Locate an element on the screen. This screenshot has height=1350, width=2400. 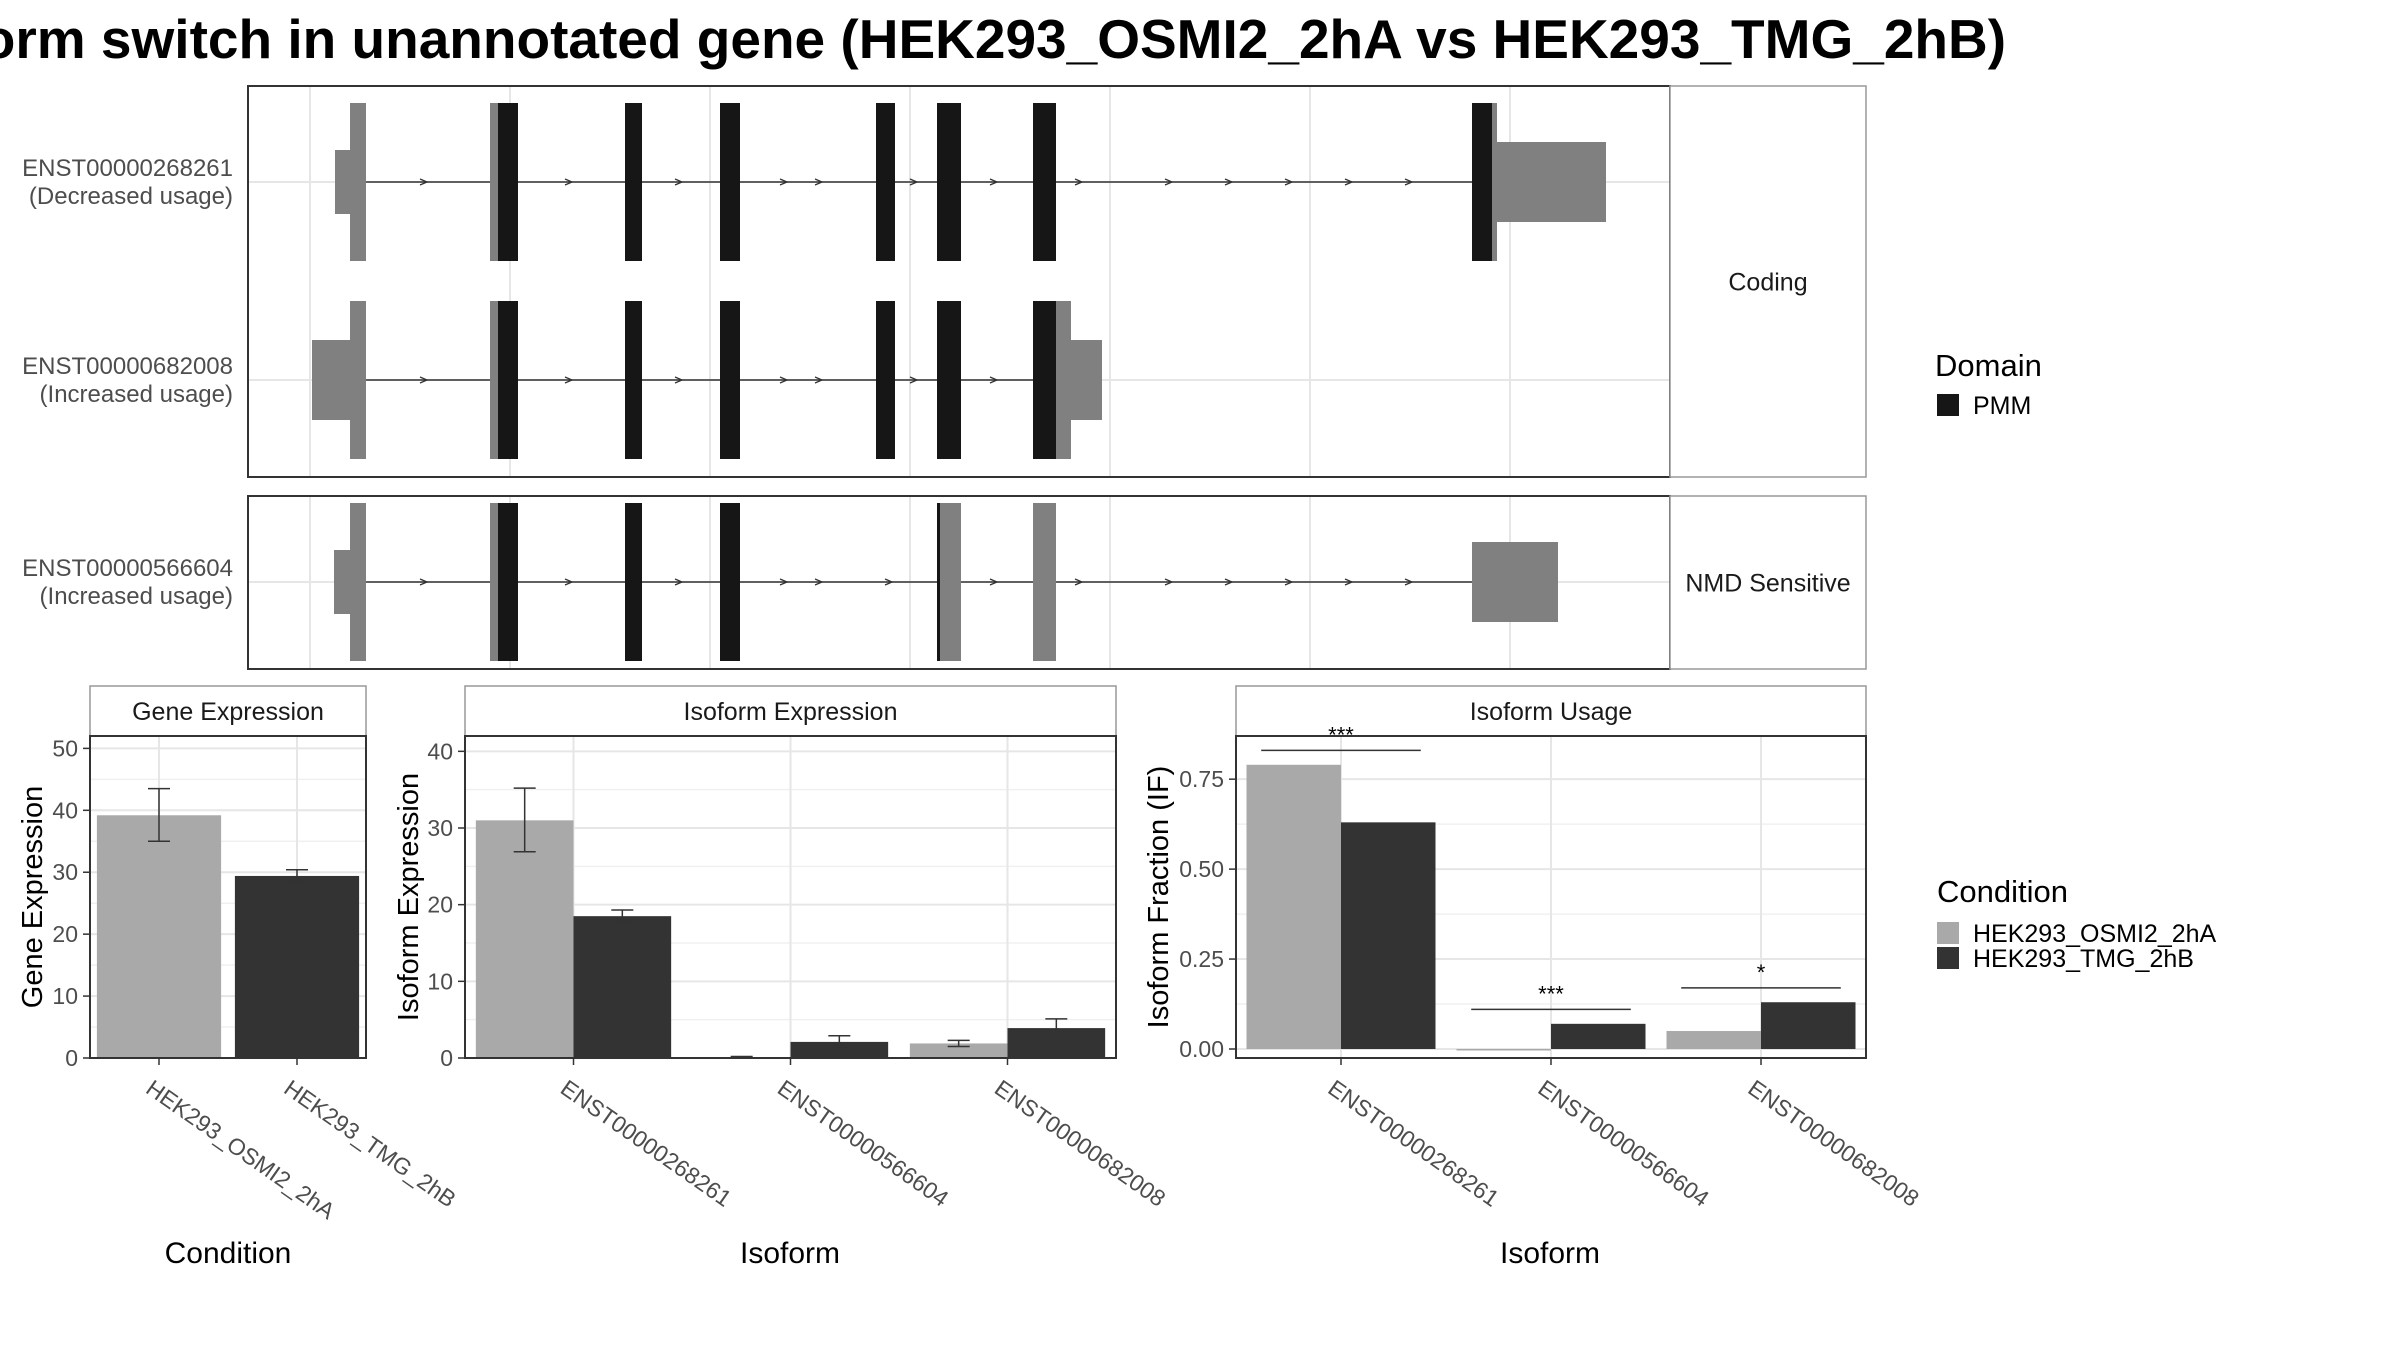
legend-key-condition is located at coordinates (1948, 933).